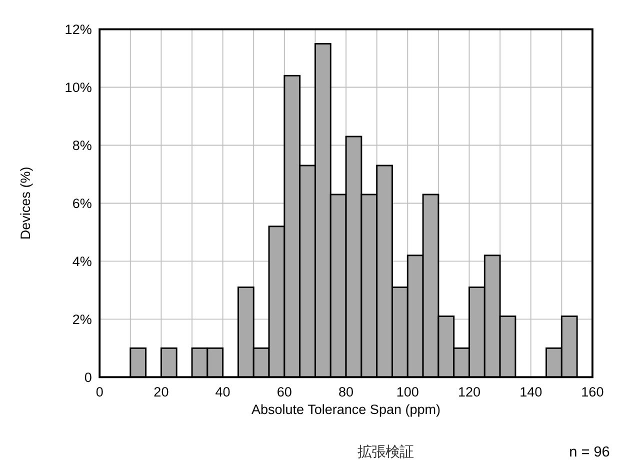 Image resolution: width=636 pixels, height=476 pixels. What do you see at coordinates (161, 392) in the screenshot?
I see `x-tick-label: 20` at bounding box center [161, 392].